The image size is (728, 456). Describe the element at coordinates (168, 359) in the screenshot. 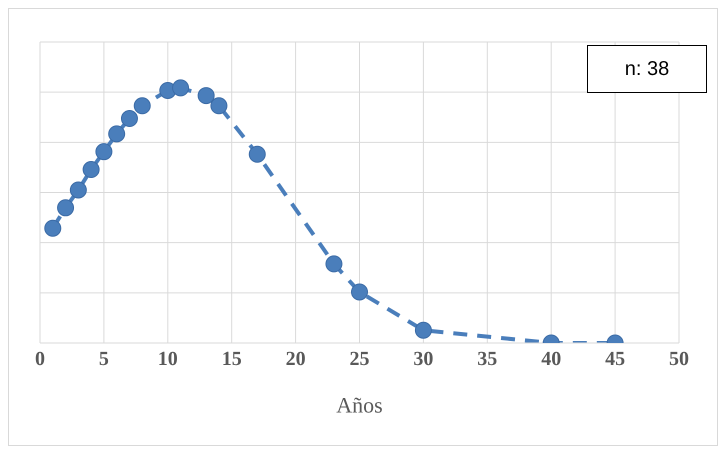

I see `x-tick-label: 10` at that location.